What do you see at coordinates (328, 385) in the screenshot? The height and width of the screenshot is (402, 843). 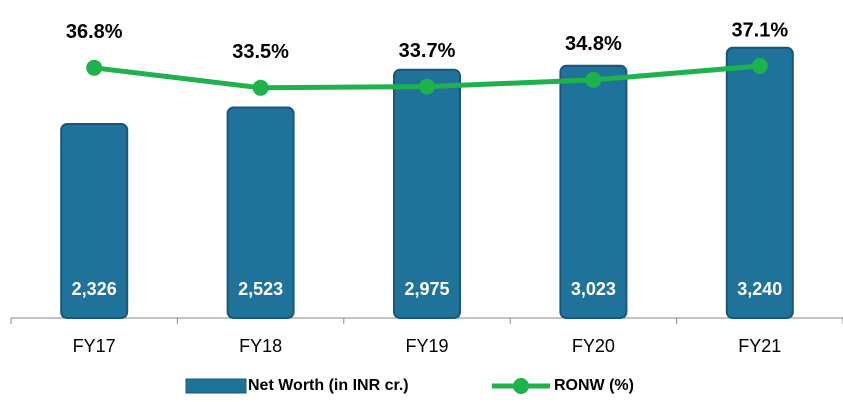 I see `legend-label: Net Worth (in INR cr.)` at bounding box center [328, 385].